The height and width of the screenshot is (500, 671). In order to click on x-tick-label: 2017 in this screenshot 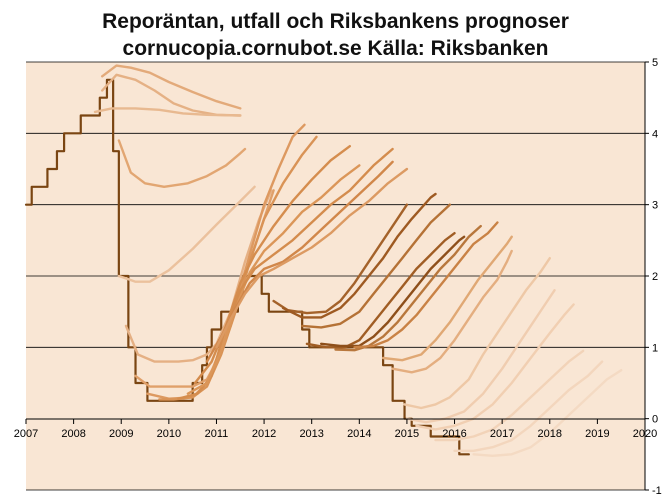, I will do `click(502, 434)`.